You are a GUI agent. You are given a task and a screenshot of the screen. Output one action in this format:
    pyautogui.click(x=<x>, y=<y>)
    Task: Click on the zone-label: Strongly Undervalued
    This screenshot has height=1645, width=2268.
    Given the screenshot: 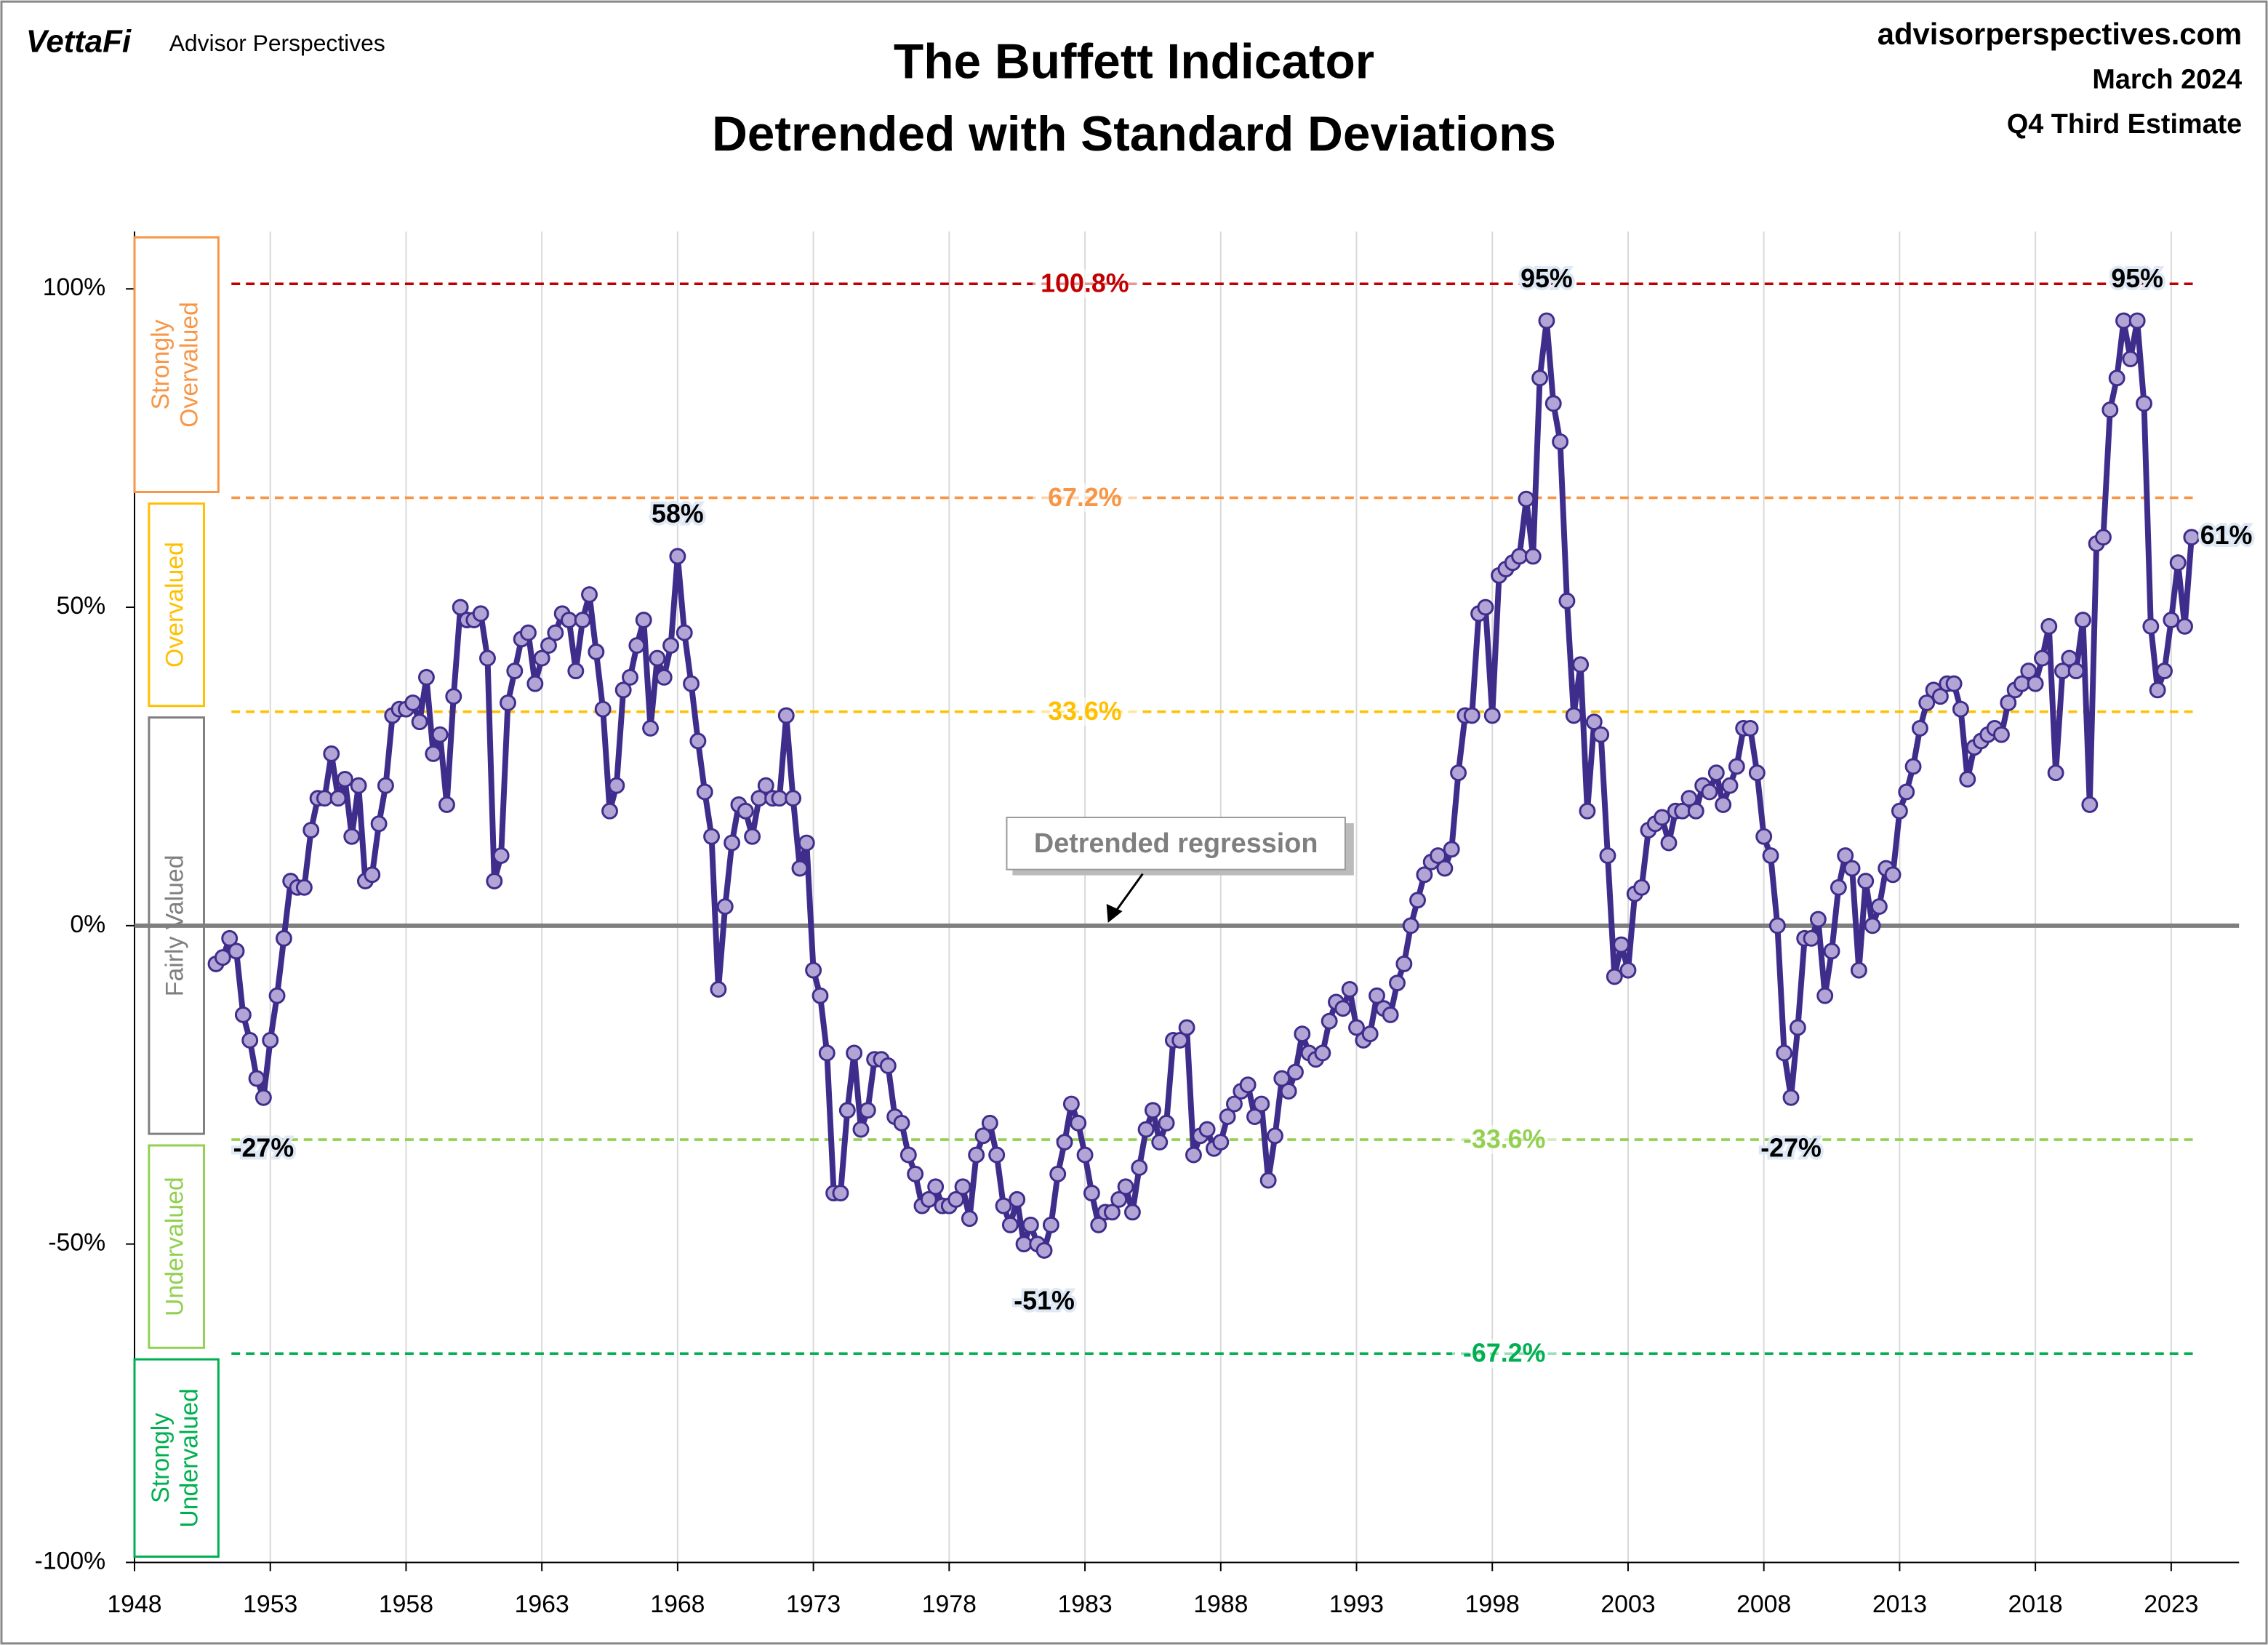 What is the action you would take?
    pyautogui.click(x=175, y=1458)
    